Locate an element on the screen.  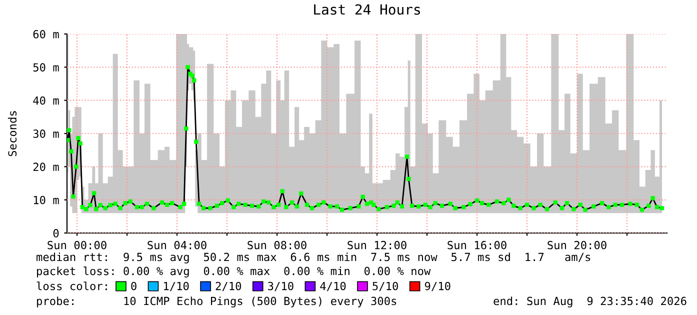
legend-label: 0 is located at coordinates (133, 286).